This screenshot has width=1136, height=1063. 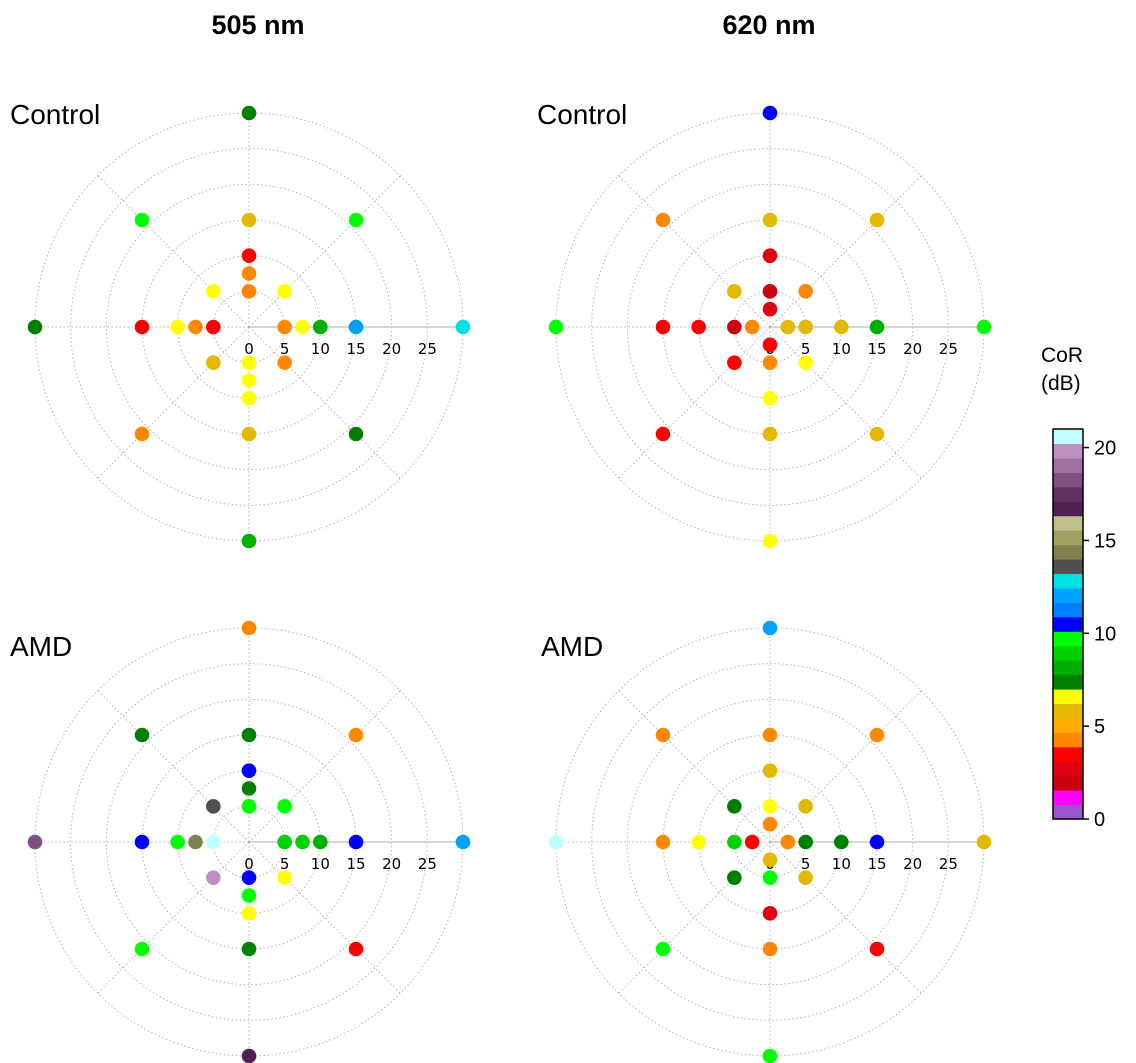 I want to click on panel-label-505nm-amd: AMD, so click(x=41, y=646).